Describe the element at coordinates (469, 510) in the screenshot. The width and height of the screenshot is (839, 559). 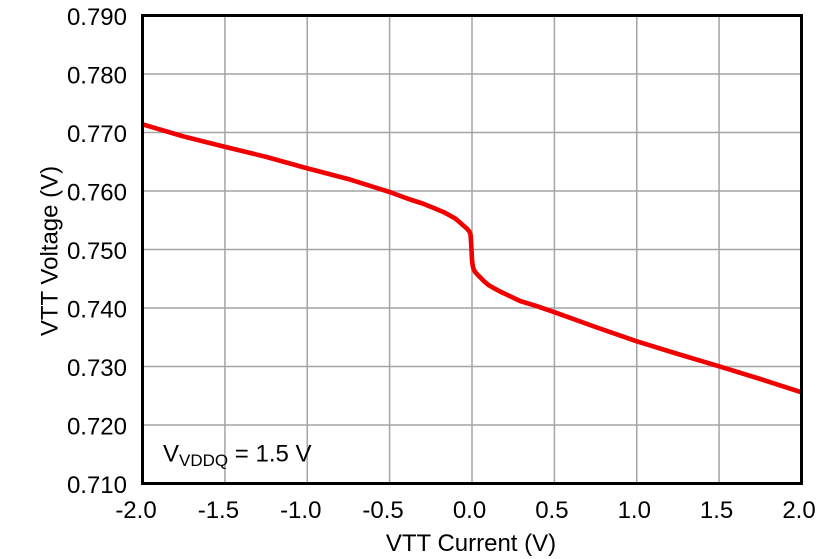
I see `svg-text: 0.0` at that location.